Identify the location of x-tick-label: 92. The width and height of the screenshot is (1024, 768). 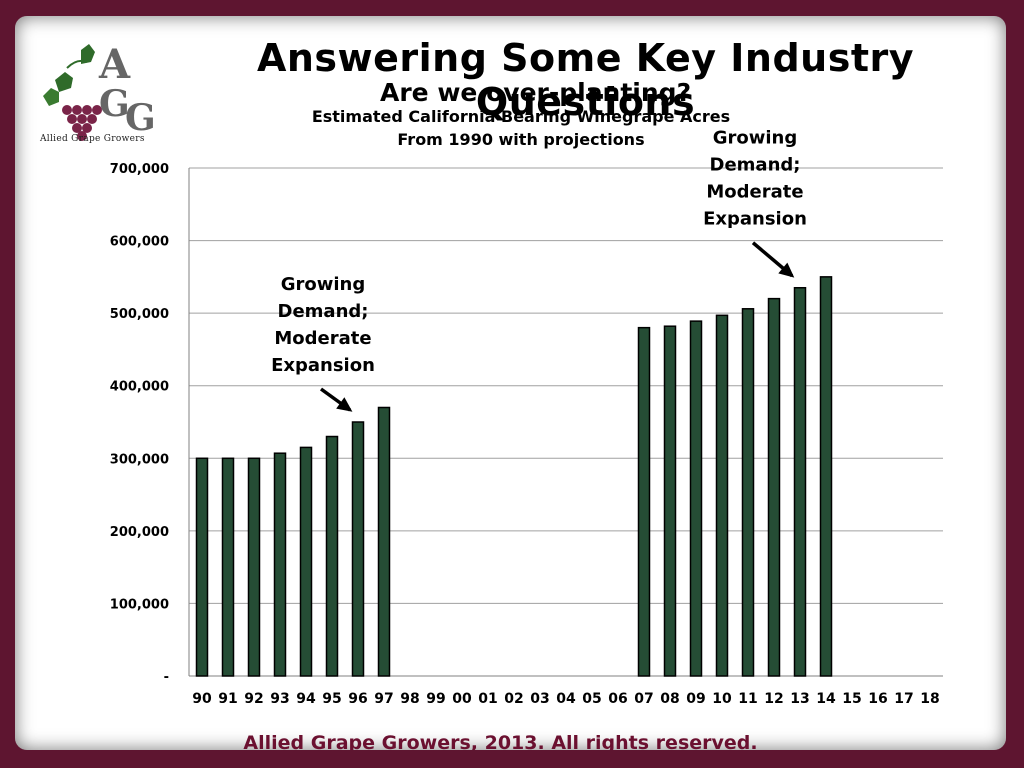
(253, 699).